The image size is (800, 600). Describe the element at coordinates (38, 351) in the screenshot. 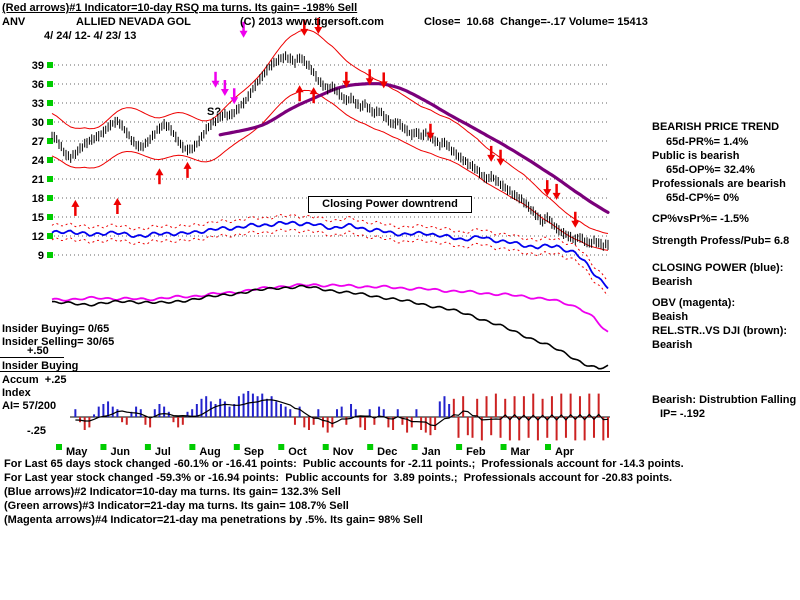

I see `accum-scale-plus: +.50` at that location.